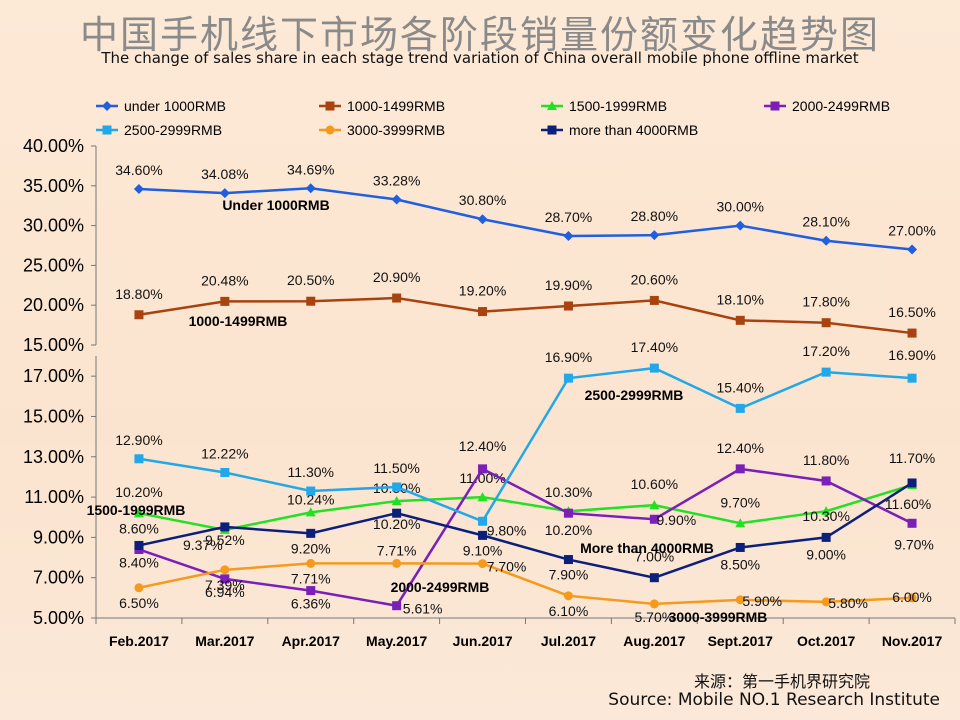  Describe the element at coordinates (396, 468) in the screenshot. I see `data-label: 11.50%` at that location.